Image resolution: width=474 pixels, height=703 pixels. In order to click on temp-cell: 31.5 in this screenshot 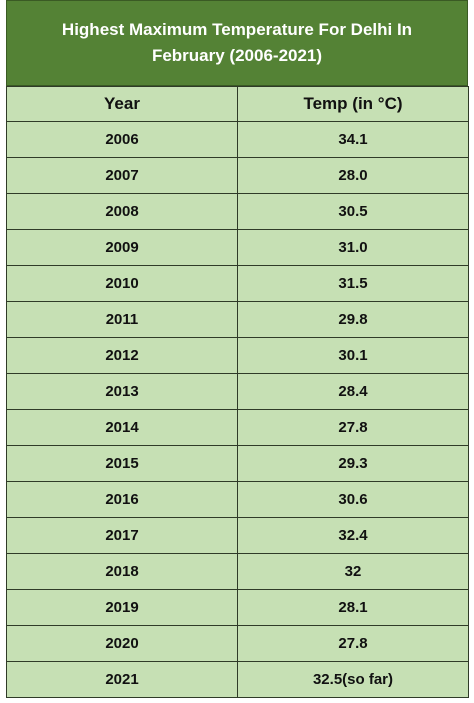, I will do `click(353, 283)`.